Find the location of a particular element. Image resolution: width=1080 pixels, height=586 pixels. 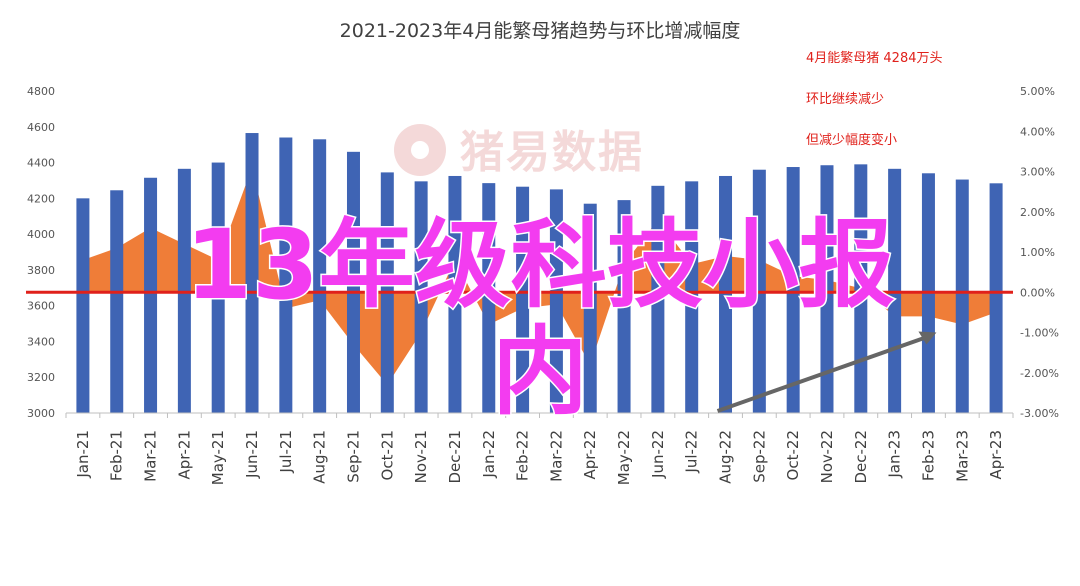

x-tick-label: Jun-22 is located at coordinates (658, 454).